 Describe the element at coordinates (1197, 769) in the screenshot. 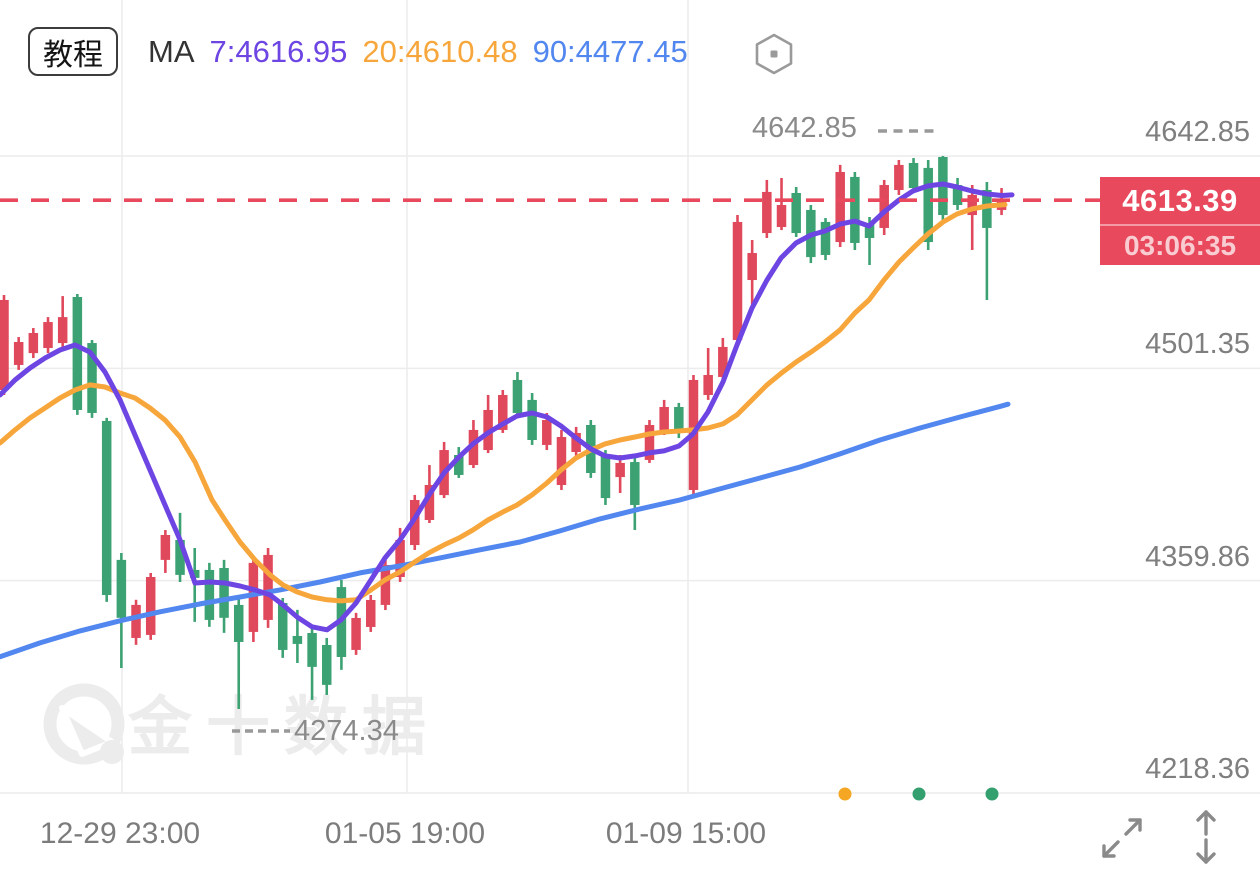

I see `y-axis-price-label: 4218.36` at that location.